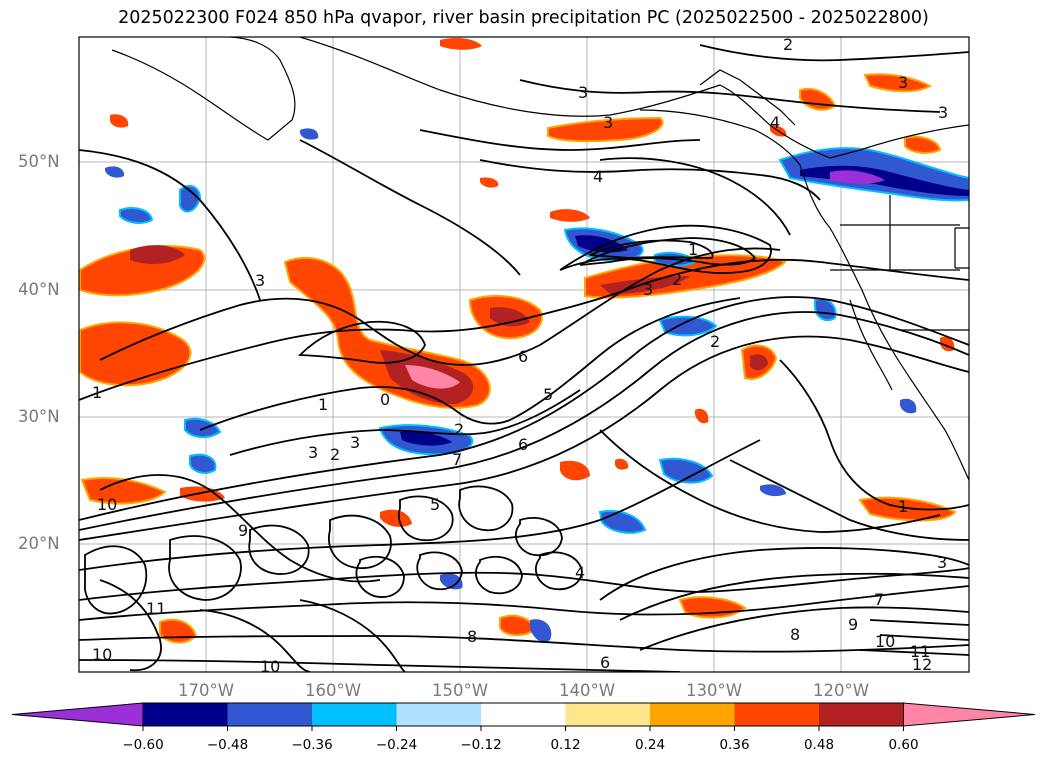 This screenshot has width=1047, height=765. I want to click on colorbar-tick-label: −0.12, so click(481, 745).